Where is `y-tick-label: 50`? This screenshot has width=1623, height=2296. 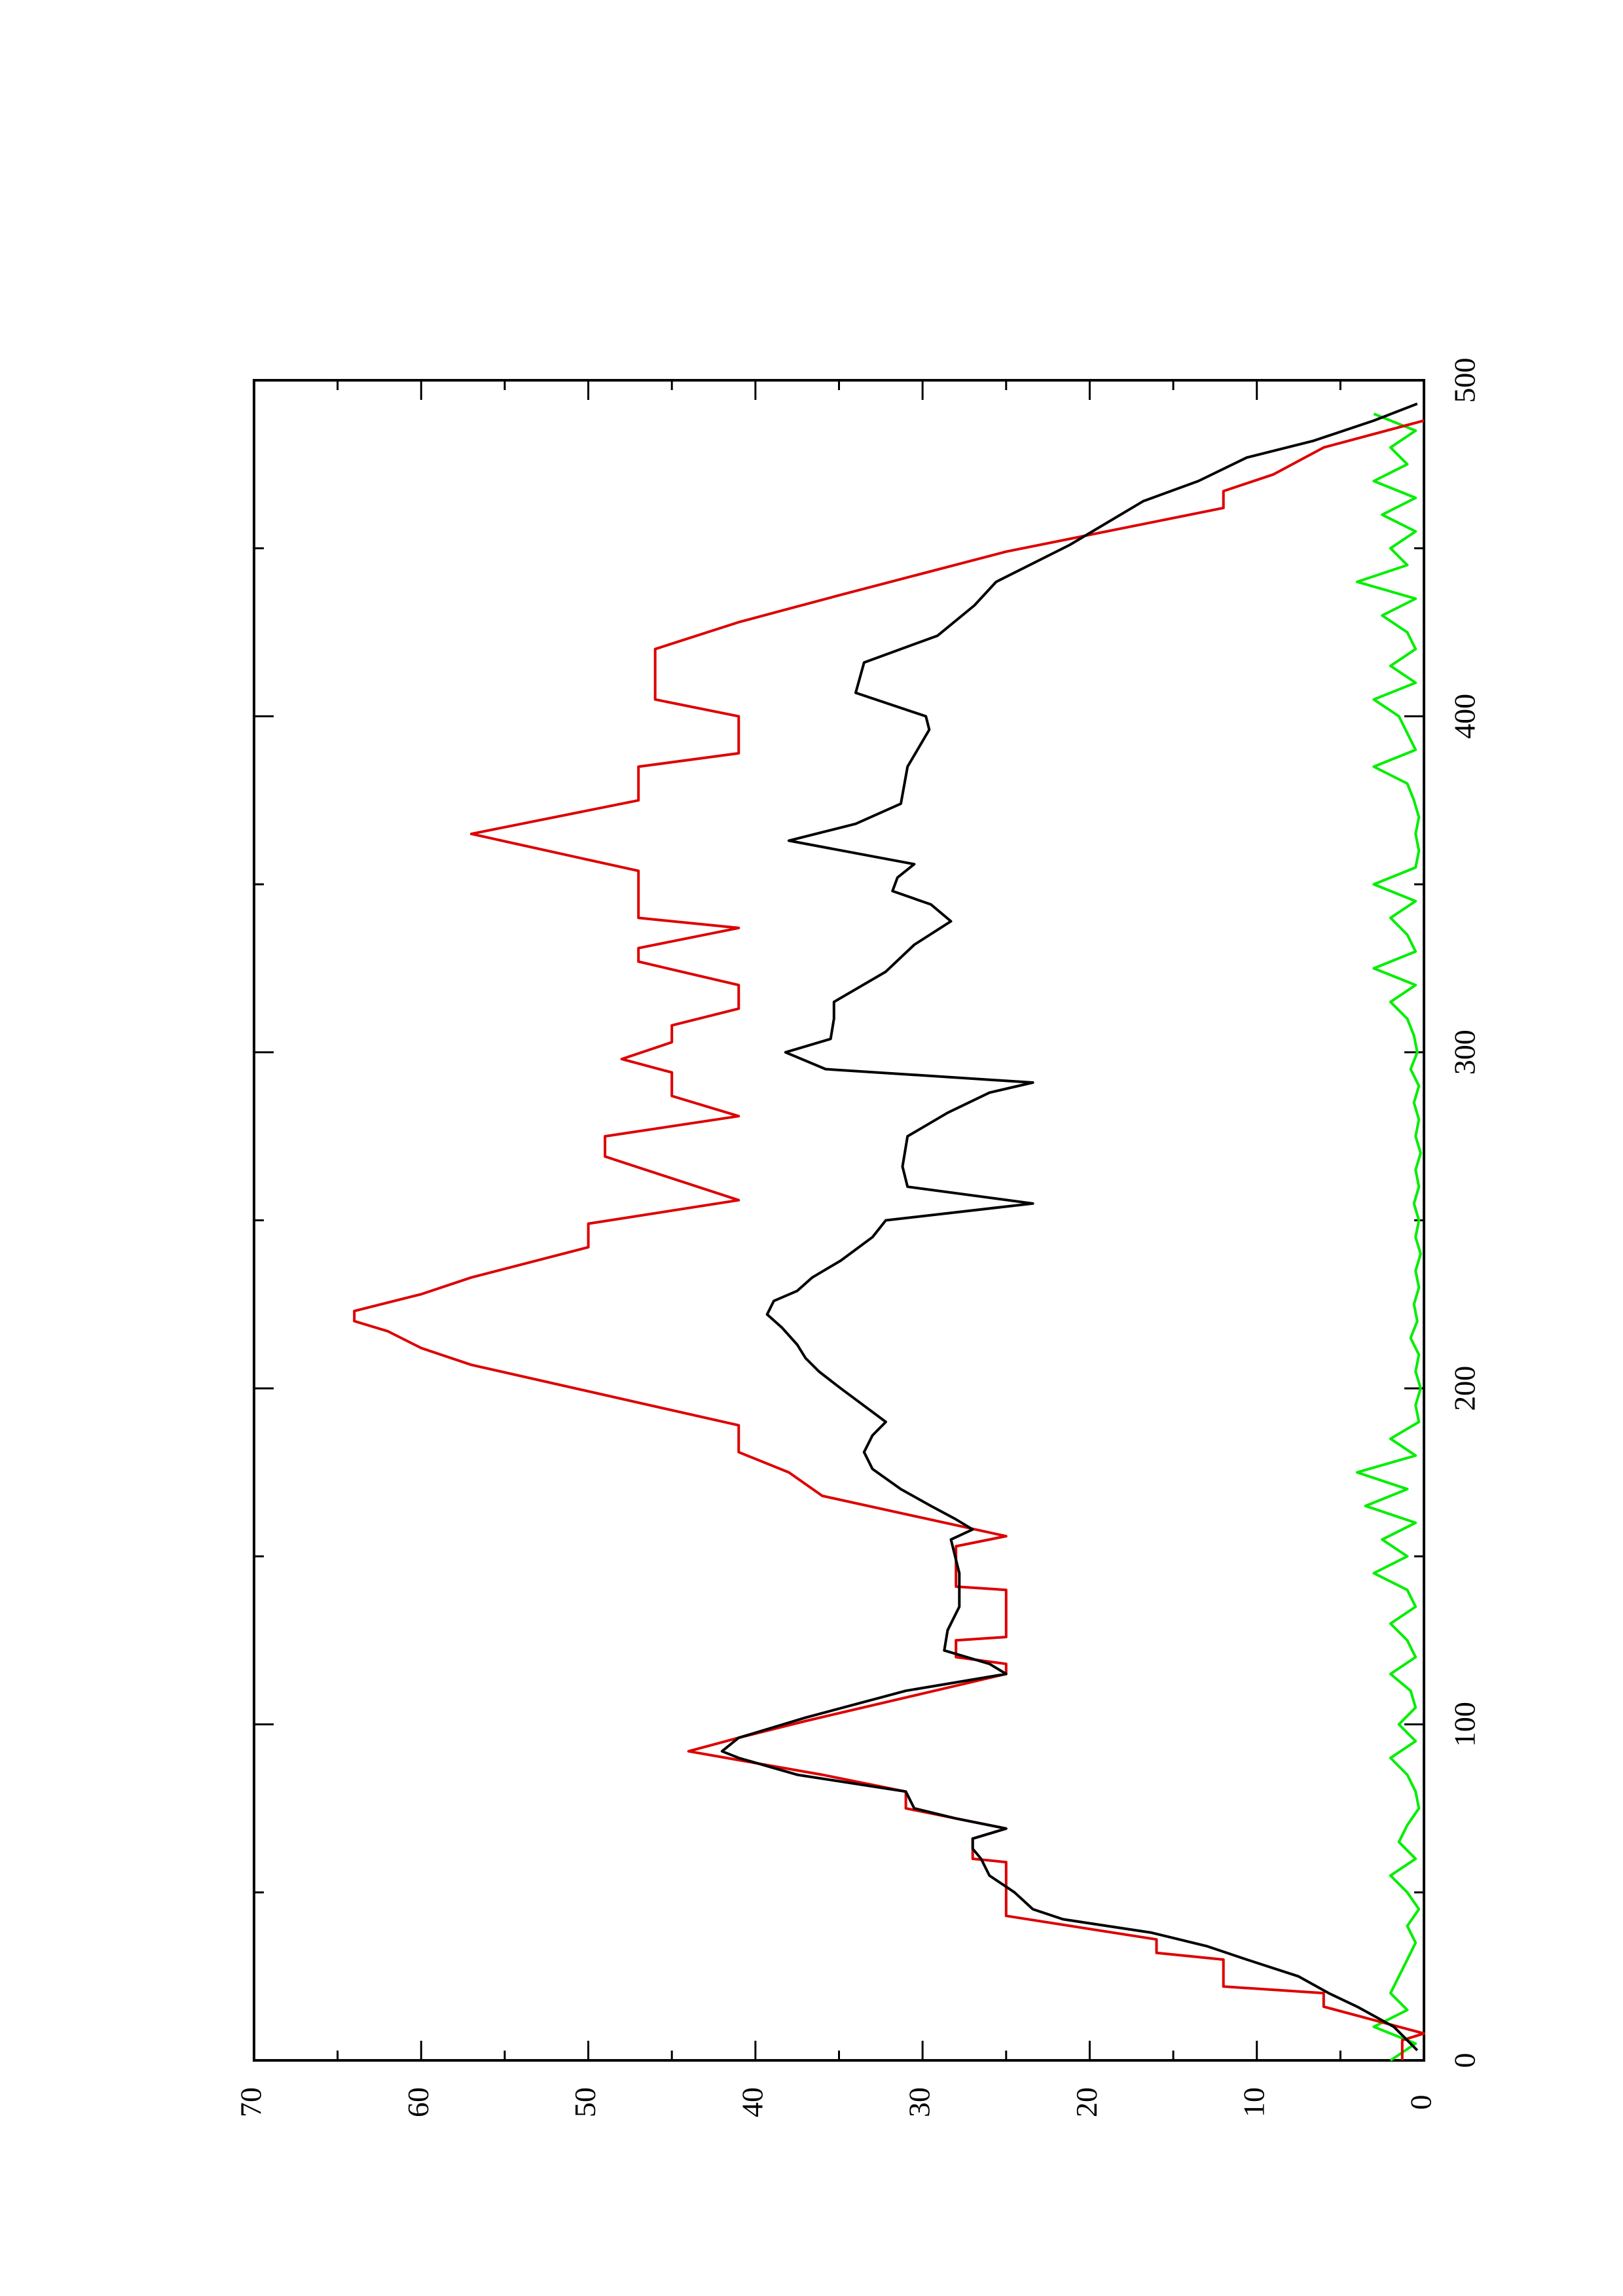 y-tick-label: 50 is located at coordinates (585, 2102).